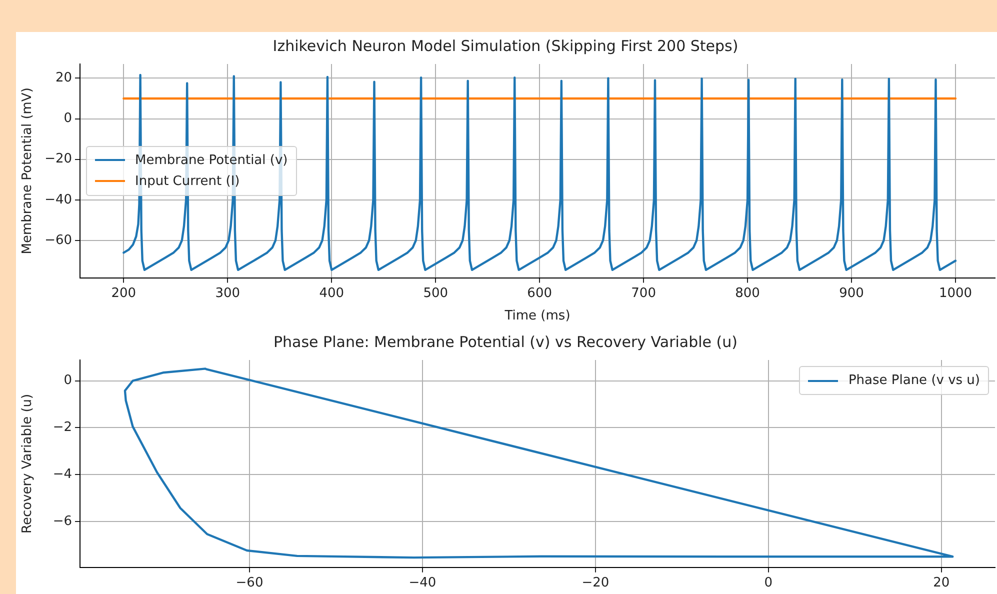 The height and width of the screenshot is (594, 997). Describe the element at coordinates (58, 240) in the screenshot. I see `y-tick-label: −60` at that location.